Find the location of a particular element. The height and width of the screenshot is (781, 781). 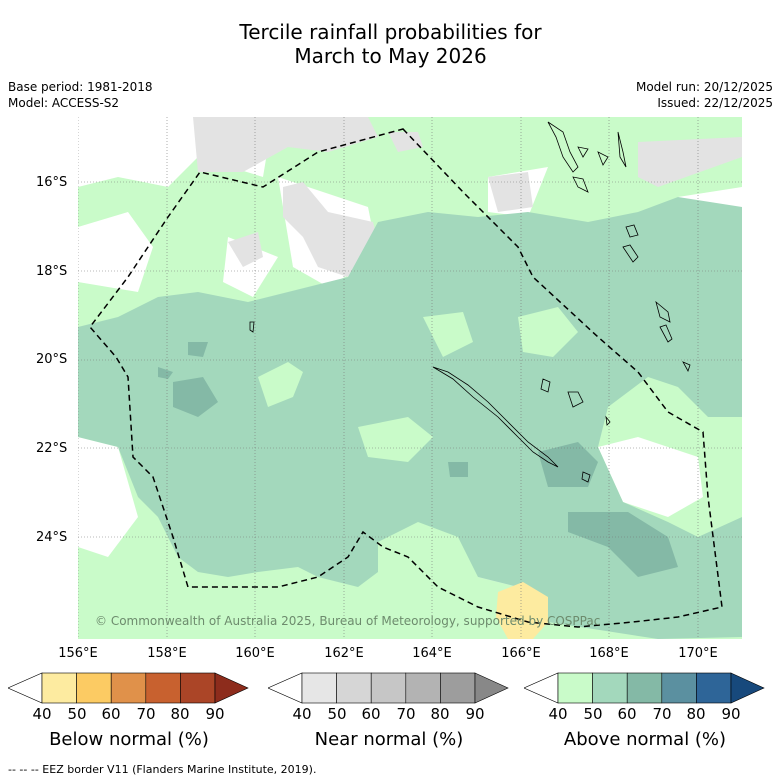

below-normal-colorbar is located at coordinates (128, 688).